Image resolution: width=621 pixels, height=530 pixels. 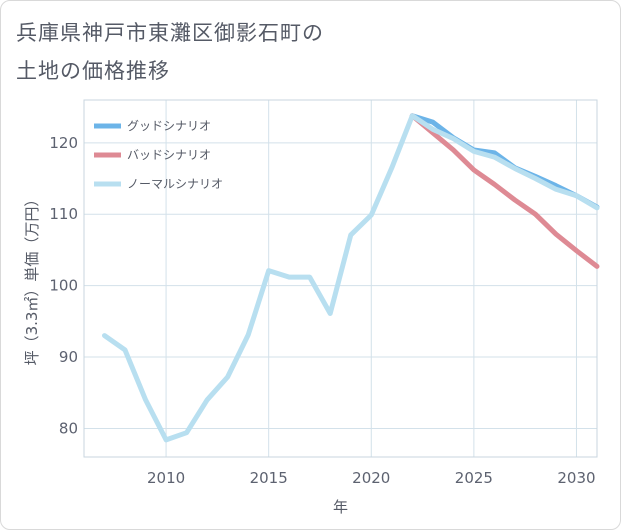 I want to click on x-tick-label: 2020, so click(x=371, y=478).